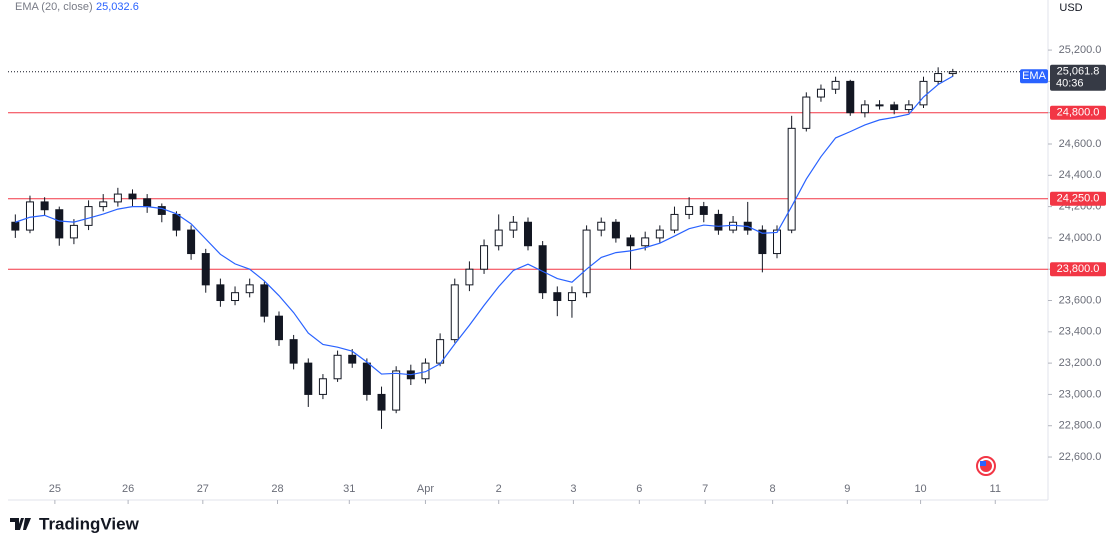 The height and width of the screenshot is (551, 1119). I want to click on x-tick-label: 2, so click(499, 489).